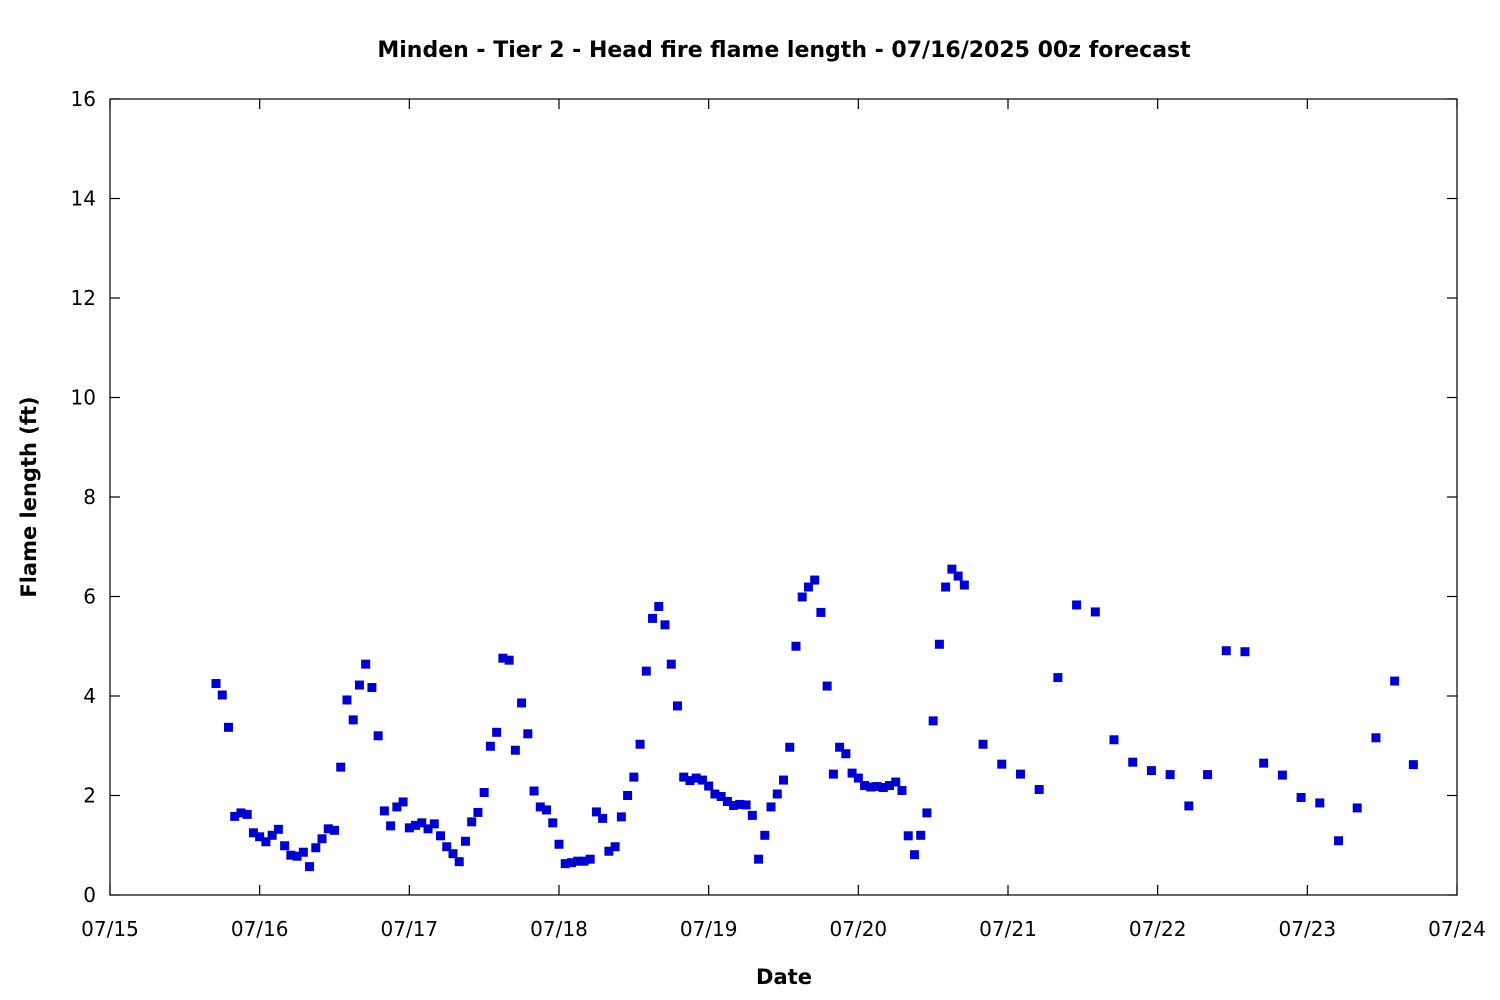 The width and height of the screenshot is (1500, 1000). Describe the element at coordinates (784, 977) in the screenshot. I see `x-axis-label: Date` at that location.